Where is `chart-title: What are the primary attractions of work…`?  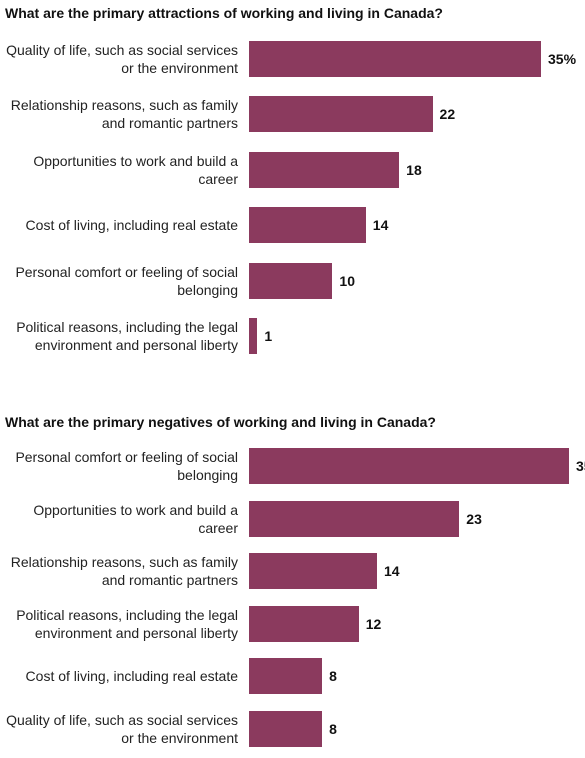
chart-title: What are the primary attractions of work… is located at coordinates (224, 13).